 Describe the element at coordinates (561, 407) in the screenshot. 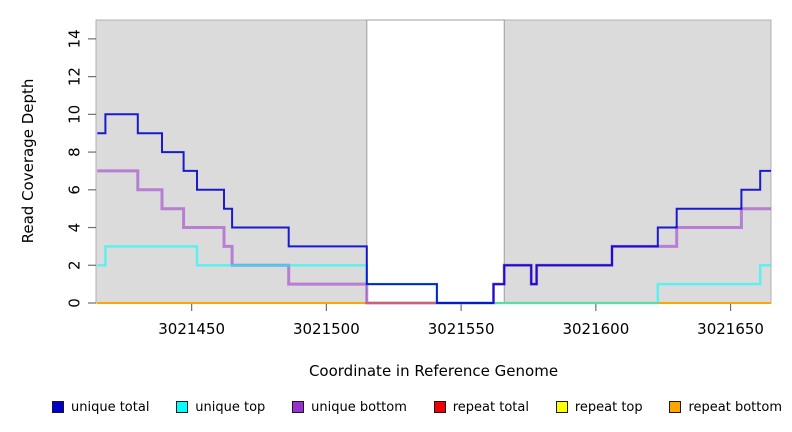

I see `legend-swatch-repeat-top` at that location.